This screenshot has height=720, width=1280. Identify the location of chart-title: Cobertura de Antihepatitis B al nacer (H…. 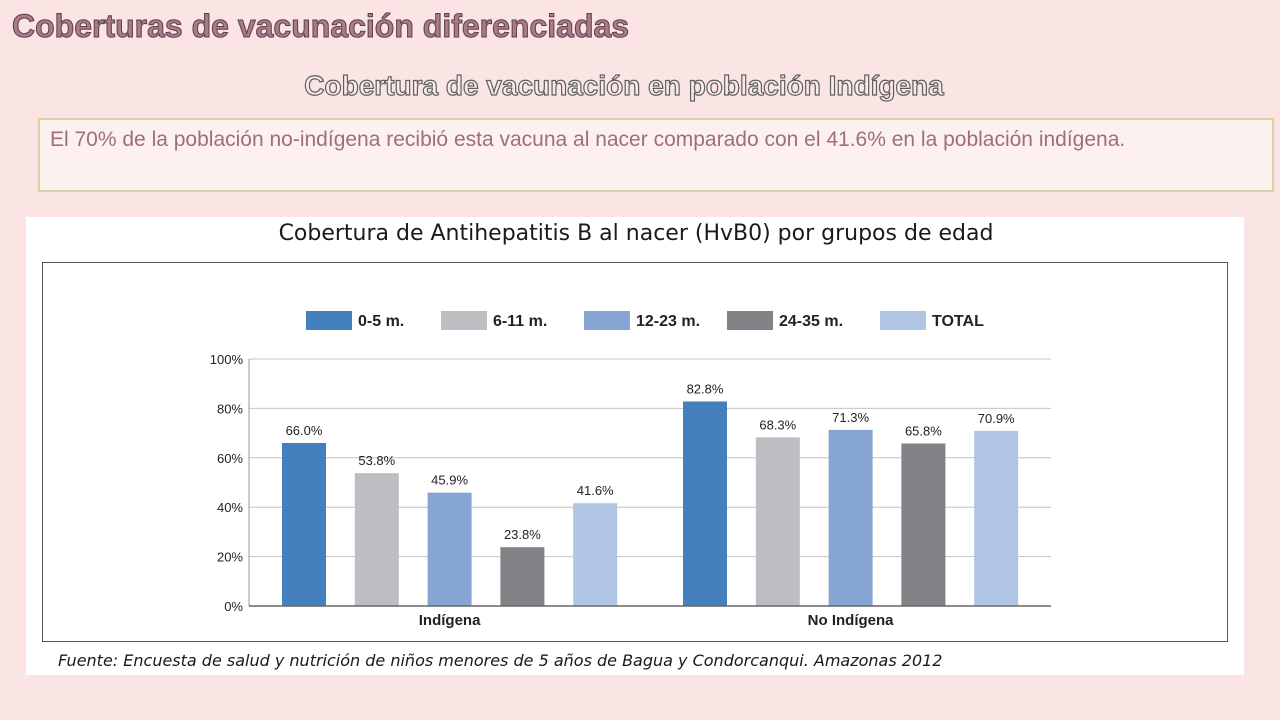
(636, 233).